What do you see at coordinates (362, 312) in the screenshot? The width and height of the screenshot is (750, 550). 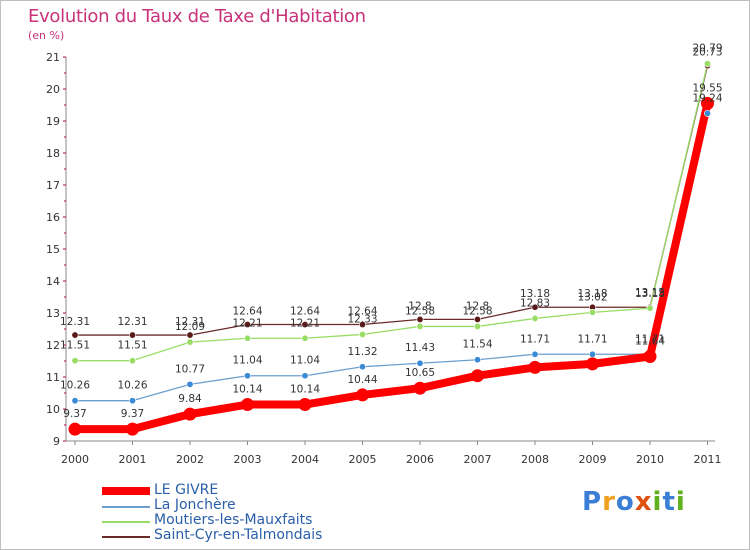 I see `data-label-3-5: 12.64` at bounding box center [362, 312].